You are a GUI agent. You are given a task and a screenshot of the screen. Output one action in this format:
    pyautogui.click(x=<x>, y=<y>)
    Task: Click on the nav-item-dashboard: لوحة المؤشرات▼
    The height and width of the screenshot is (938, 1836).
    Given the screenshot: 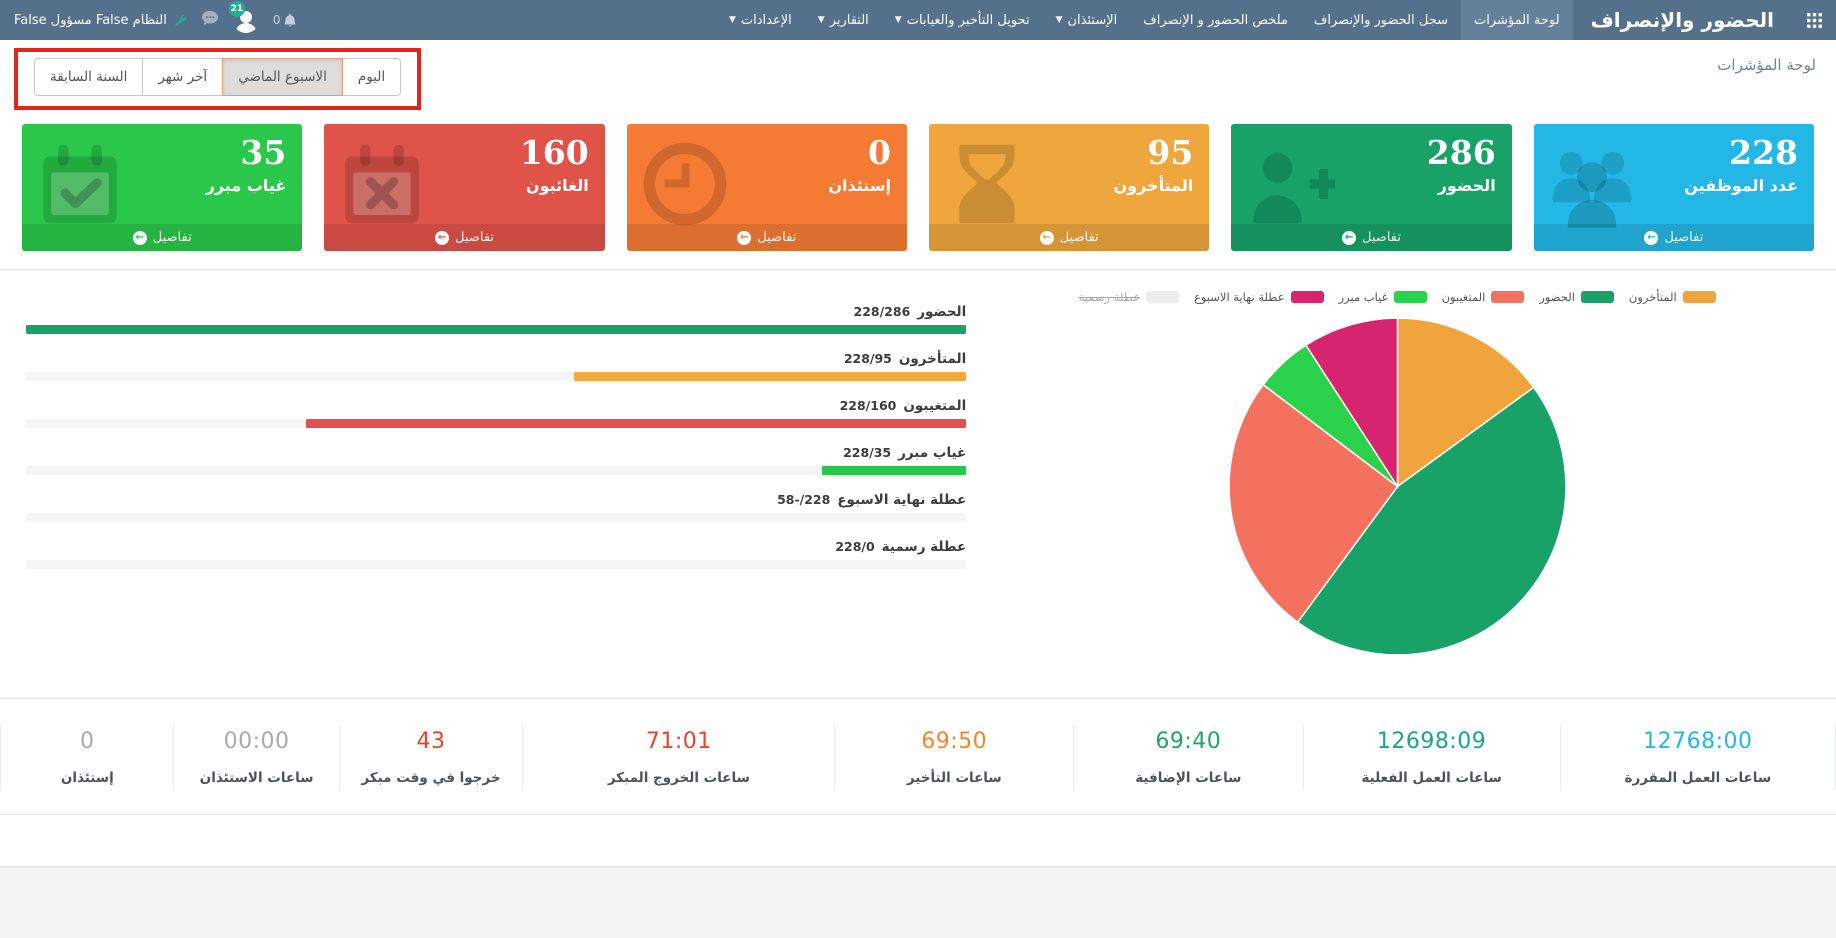 What is the action you would take?
    pyautogui.click(x=1517, y=20)
    